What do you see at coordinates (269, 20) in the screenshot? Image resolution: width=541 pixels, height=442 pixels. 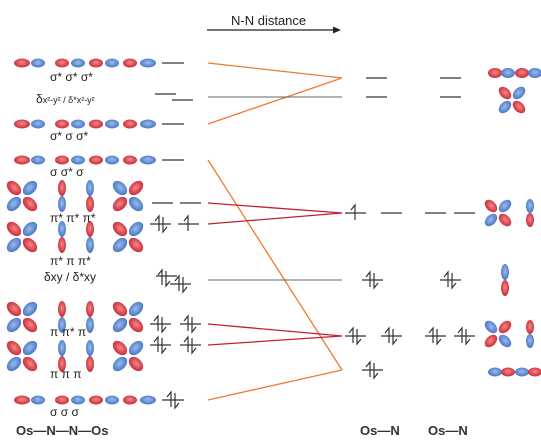 I see `diagram-title: N-N distance` at bounding box center [269, 20].